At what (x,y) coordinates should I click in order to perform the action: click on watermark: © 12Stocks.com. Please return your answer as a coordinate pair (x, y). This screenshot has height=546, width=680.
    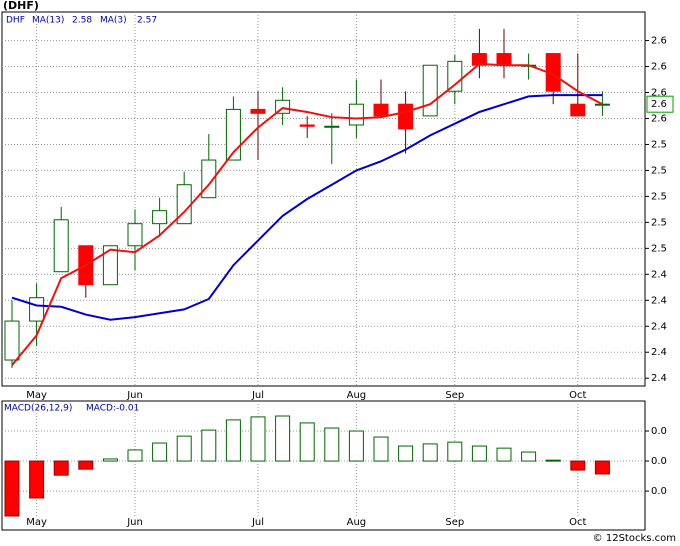
    Looking at the image, I should click on (634, 538).